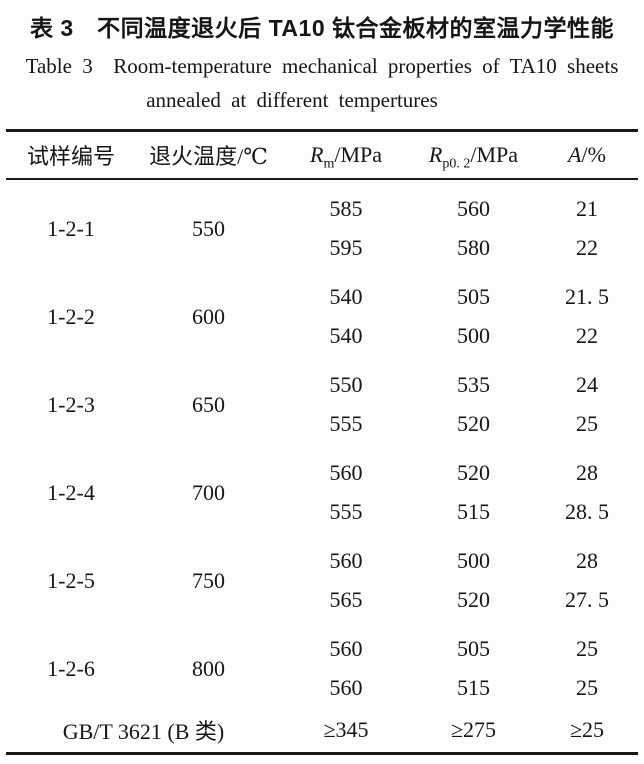  I want to click on rm-symbol: R, so click(316, 154).